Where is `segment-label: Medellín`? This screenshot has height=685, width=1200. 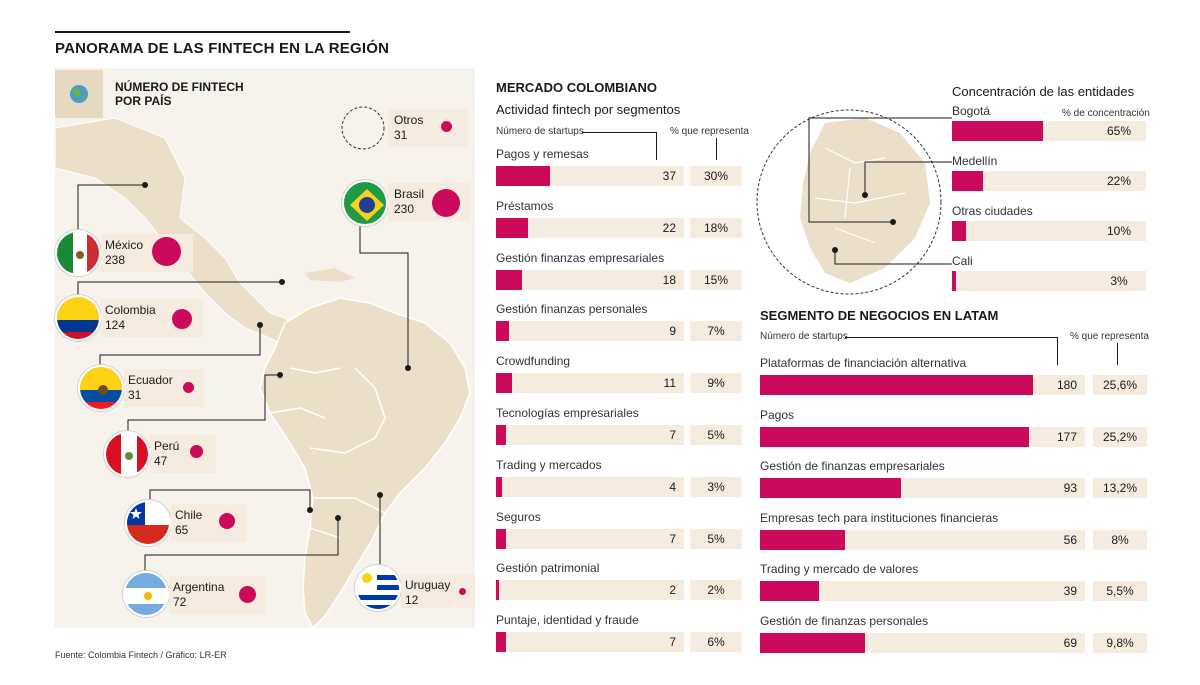
segment-label: Medellín is located at coordinates (975, 161).